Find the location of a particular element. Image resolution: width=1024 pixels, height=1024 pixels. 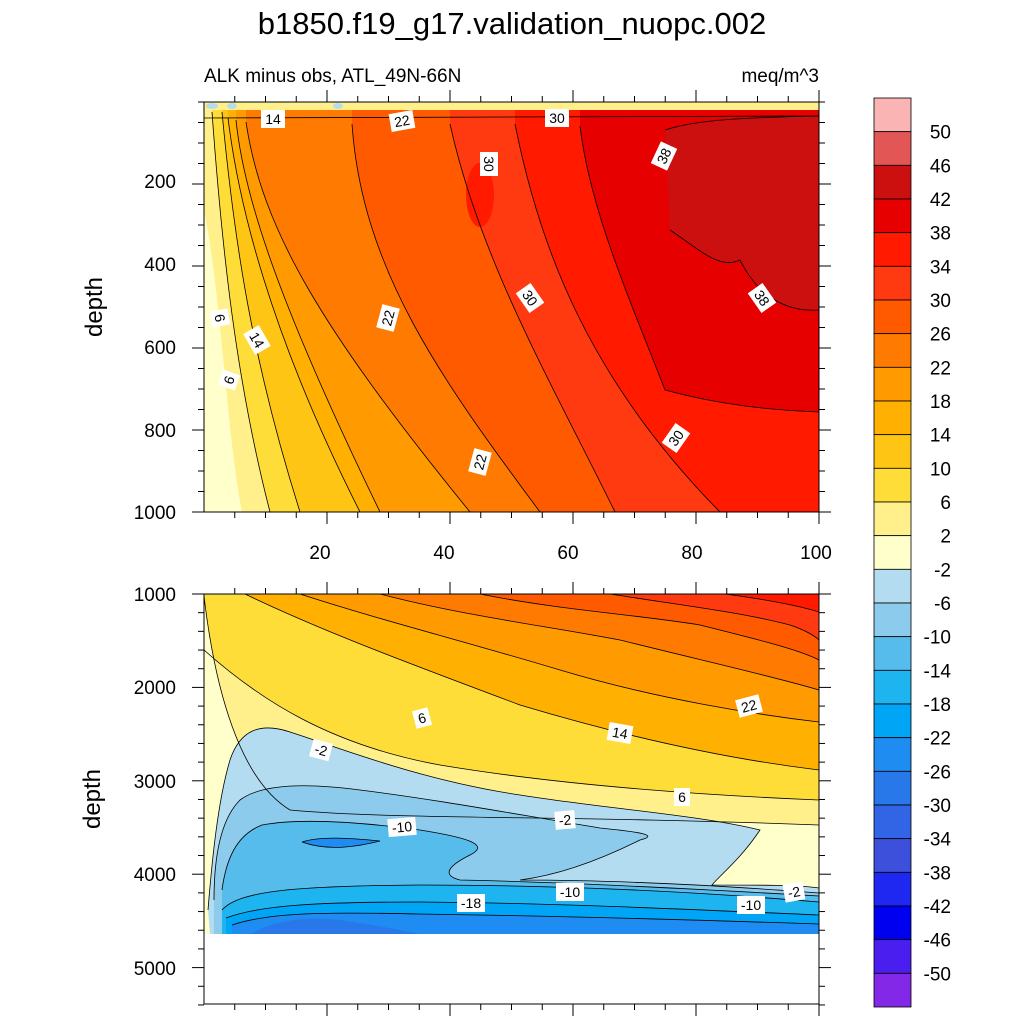

colorbar-label: 14 is located at coordinates (941, 436).